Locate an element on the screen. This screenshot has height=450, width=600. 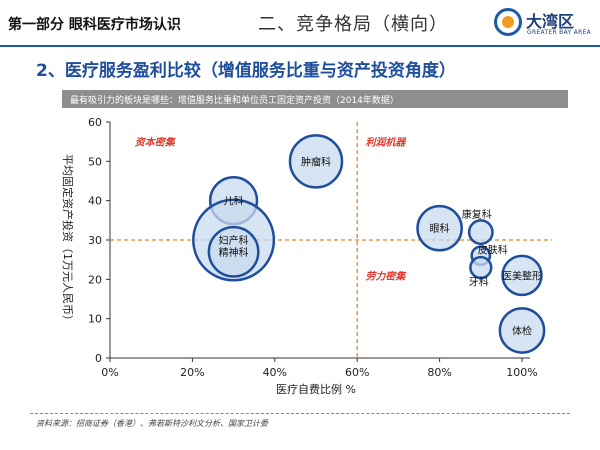
y-tick-label: 30 is located at coordinates (95, 240).